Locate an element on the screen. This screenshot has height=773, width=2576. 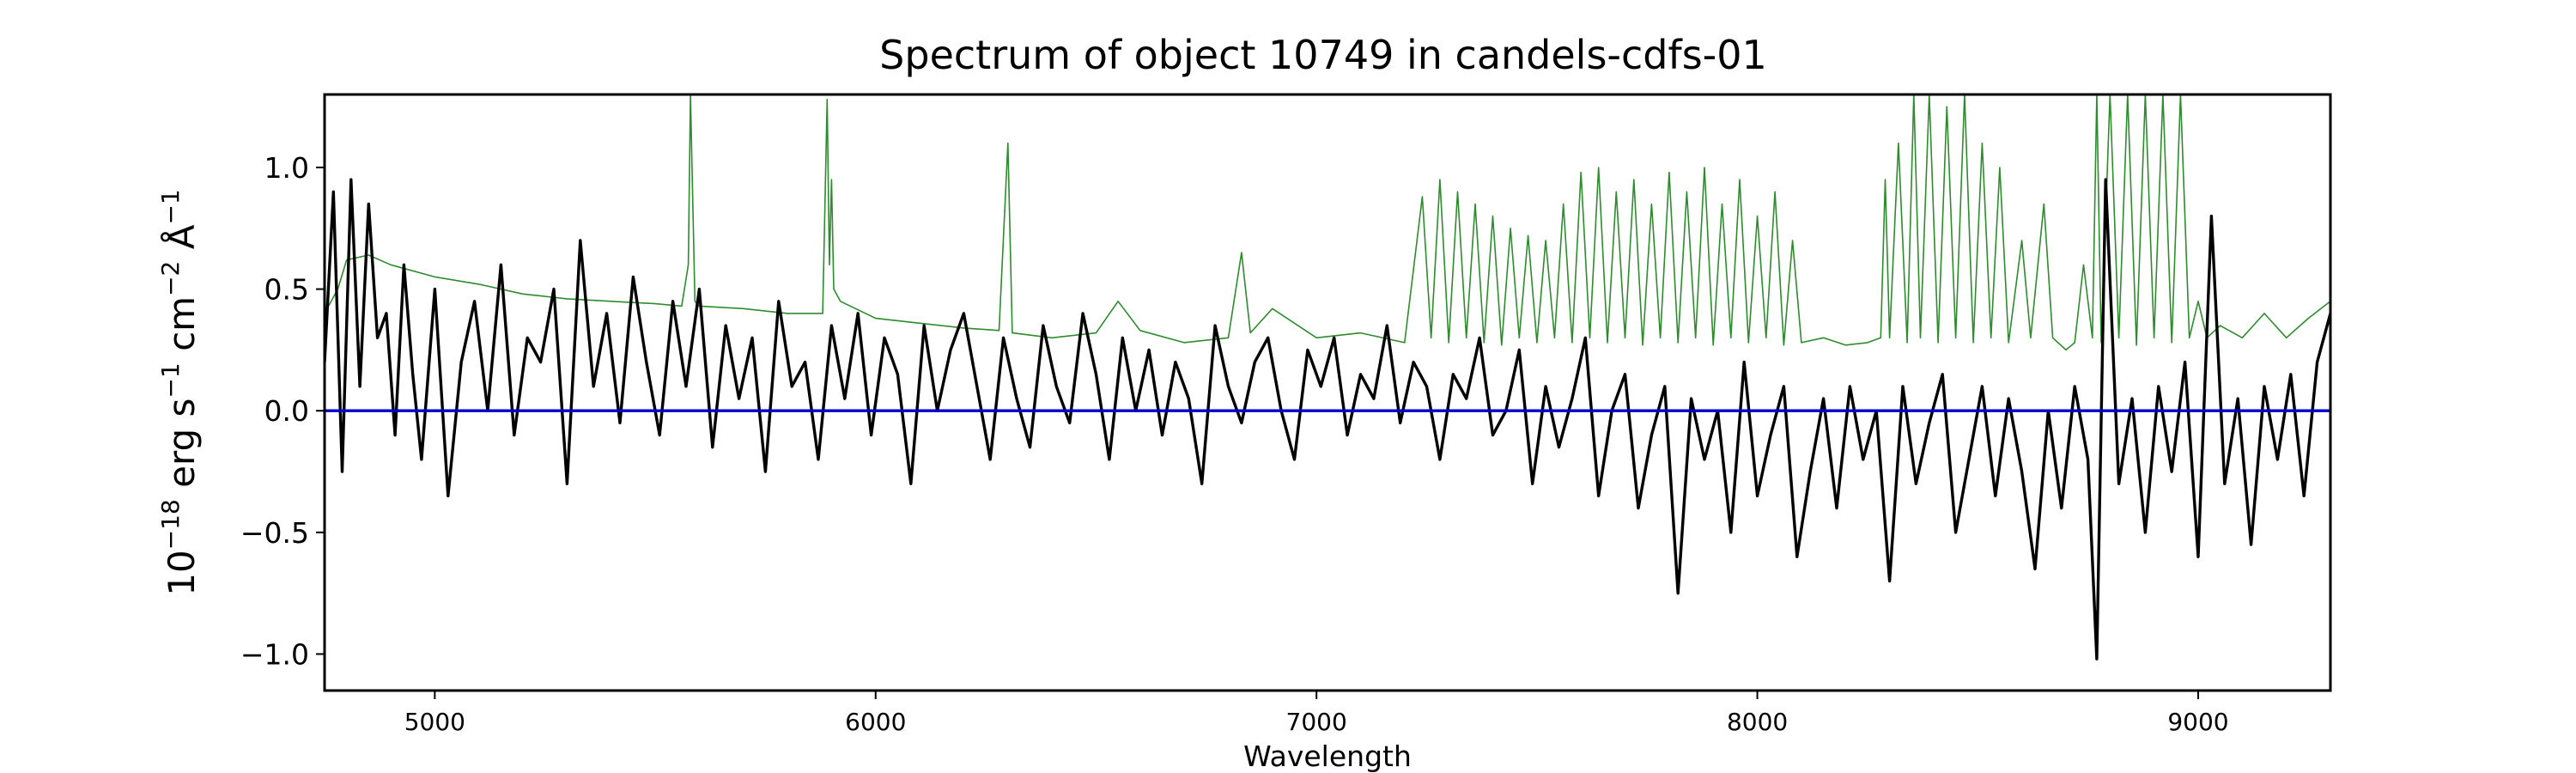
ylabel-cm-exp: −2 is located at coordinates (170, 278).